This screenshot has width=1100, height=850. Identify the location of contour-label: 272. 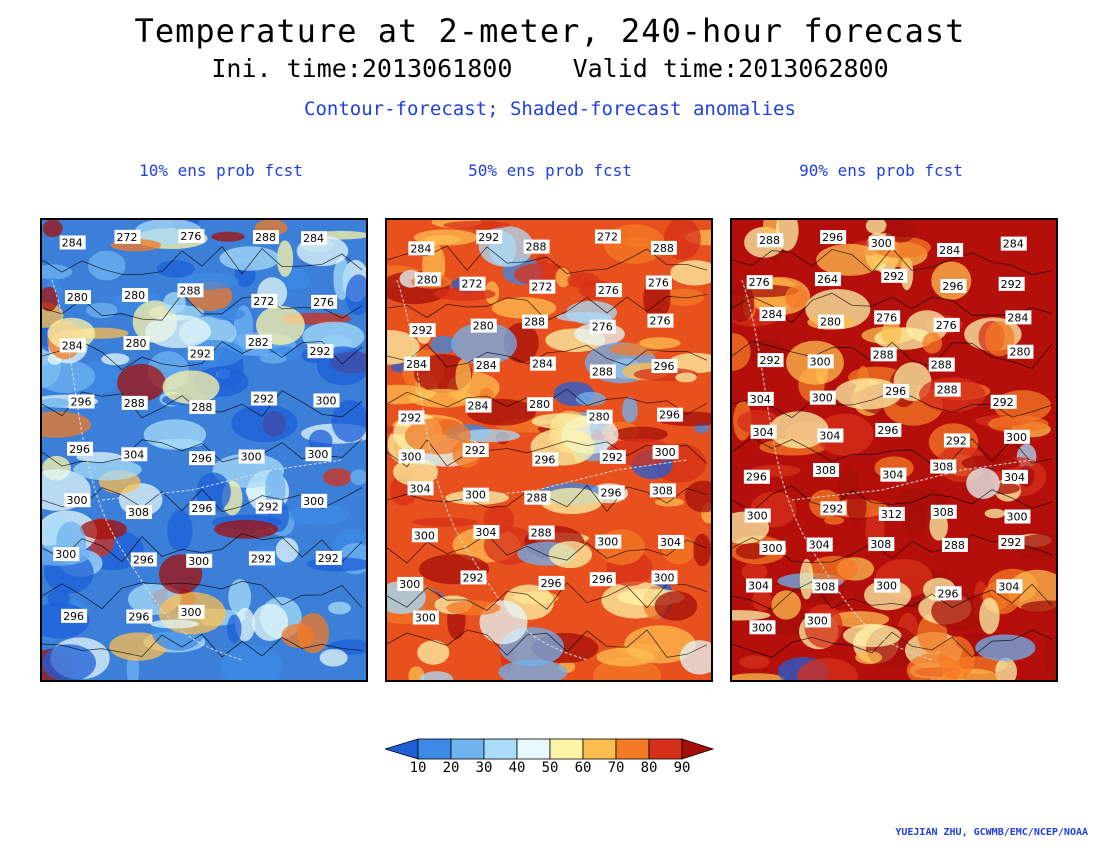
(264, 300).